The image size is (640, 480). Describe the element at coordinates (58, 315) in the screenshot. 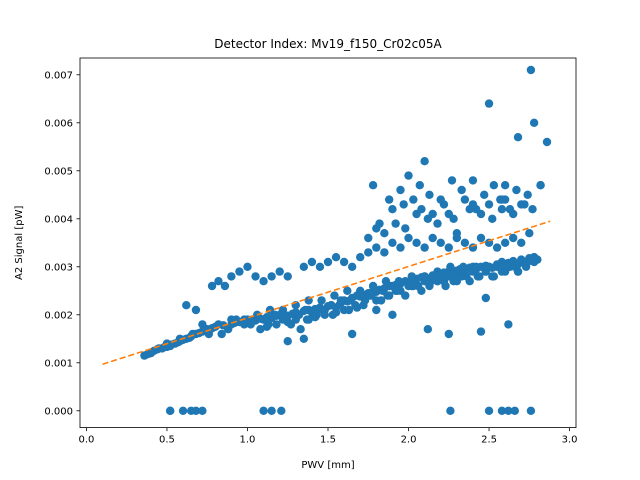

I see `y-tick-label: 0.002` at that location.